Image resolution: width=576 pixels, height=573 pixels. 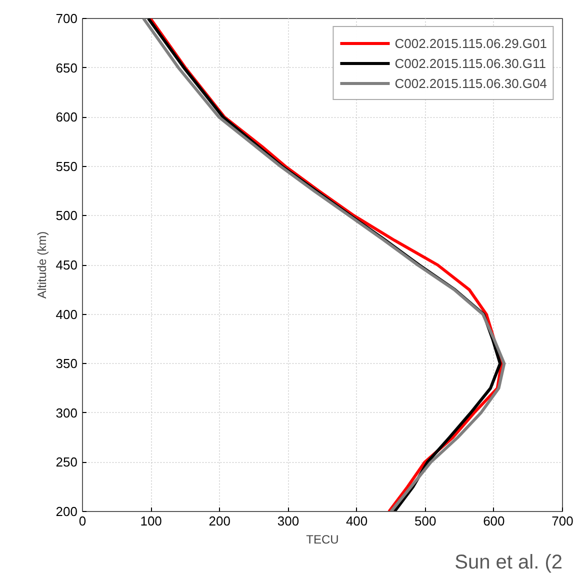 What do you see at coordinates (219, 521) in the screenshot?
I see `x-tick-label: 200` at bounding box center [219, 521].